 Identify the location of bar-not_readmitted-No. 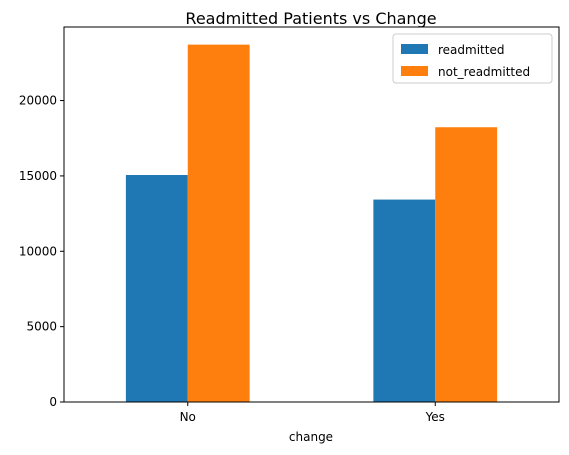
(218, 223).